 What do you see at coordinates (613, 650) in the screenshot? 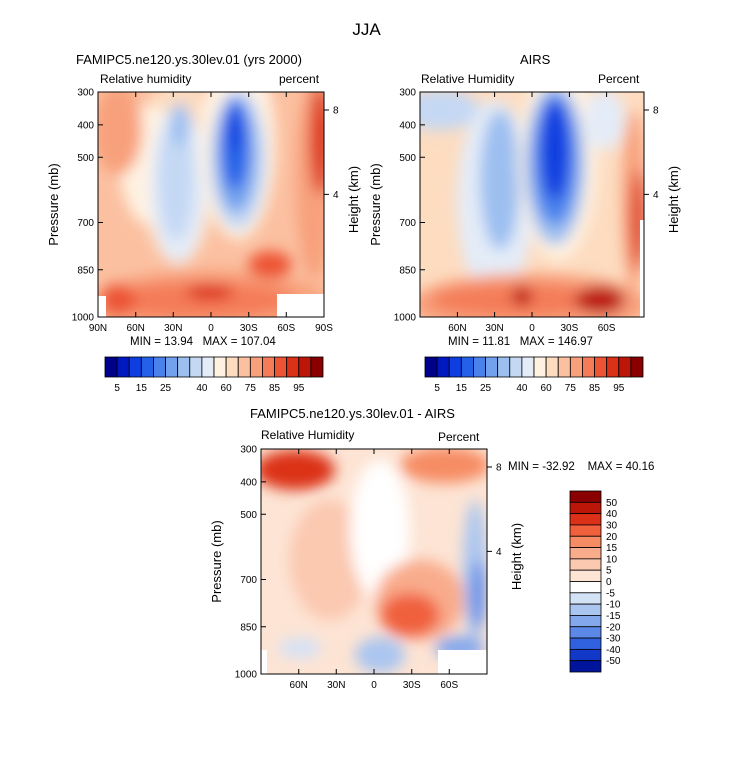
I see `colorbar-label: -40` at bounding box center [613, 650].